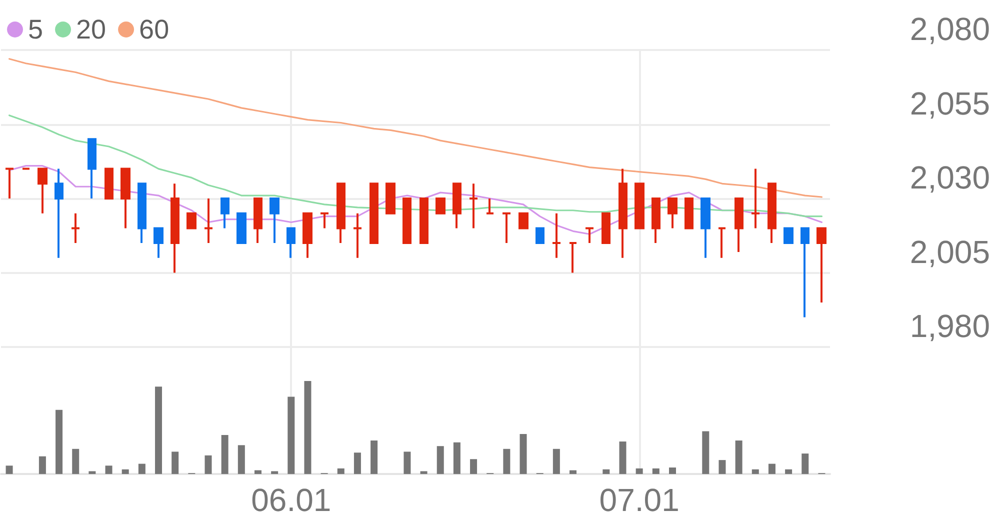  Describe the element at coordinates (639, 500) in the screenshot. I see `x-tick-label: 07.01` at that location.